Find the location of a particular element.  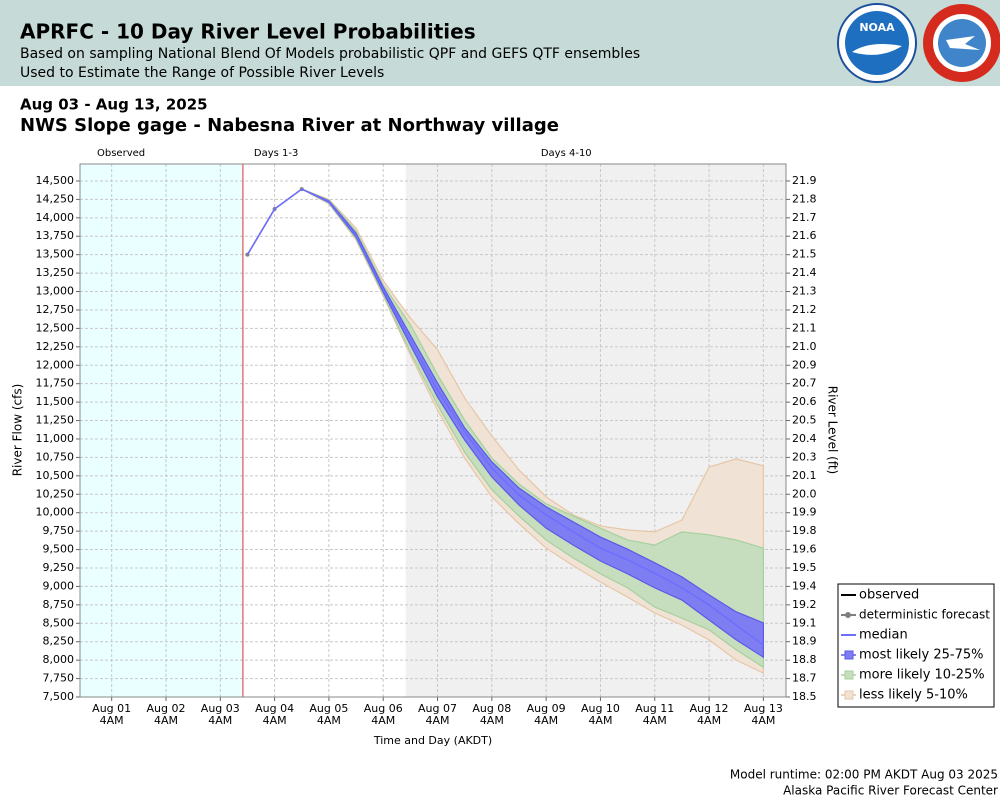

footer: Alaska Pacific River Forecast Center is located at coordinates (890, 791).